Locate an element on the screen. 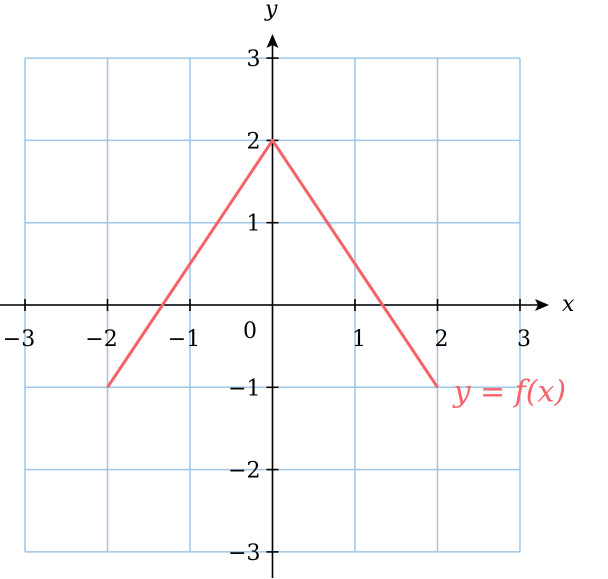 The image size is (608, 579). x-tick-label: 2 is located at coordinates (442, 339).